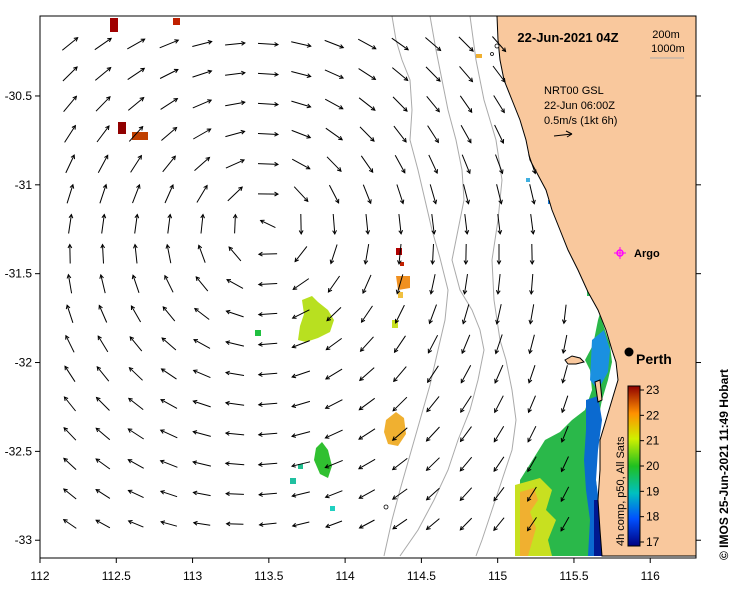  I want to click on x-tick-label: 115, so click(497, 576).